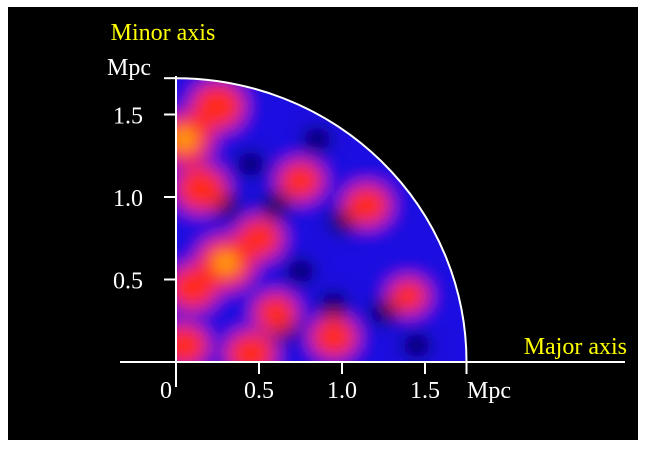 The height and width of the screenshot is (449, 645). Describe the element at coordinates (575, 347) in the screenshot. I see `x-axis-title: Major axis` at that location.